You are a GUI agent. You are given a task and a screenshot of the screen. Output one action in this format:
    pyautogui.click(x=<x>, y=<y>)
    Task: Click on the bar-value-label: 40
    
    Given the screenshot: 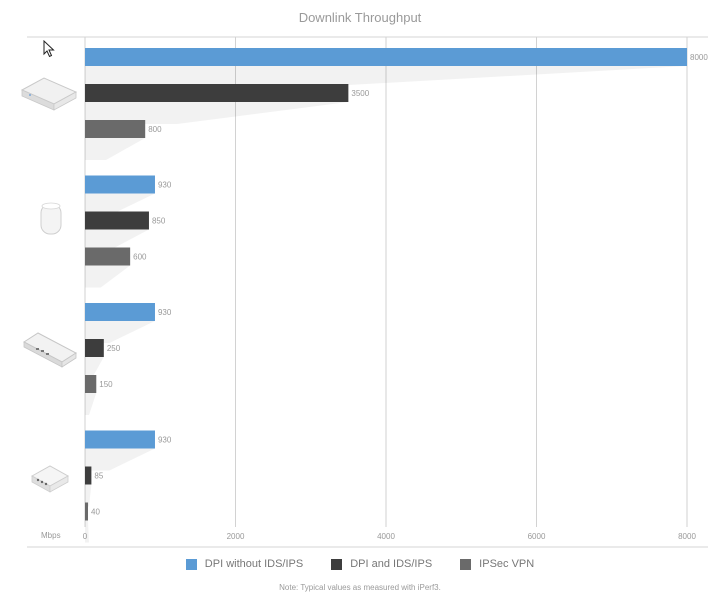 What is the action you would take?
    pyautogui.click(x=95, y=512)
    